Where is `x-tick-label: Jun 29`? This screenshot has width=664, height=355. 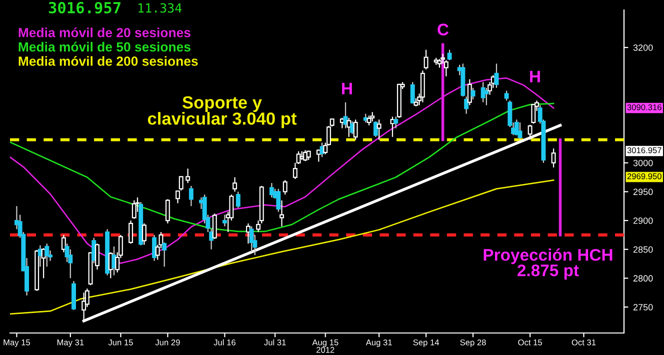 x-tick-label: Jun 29 is located at coordinates (167, 342).